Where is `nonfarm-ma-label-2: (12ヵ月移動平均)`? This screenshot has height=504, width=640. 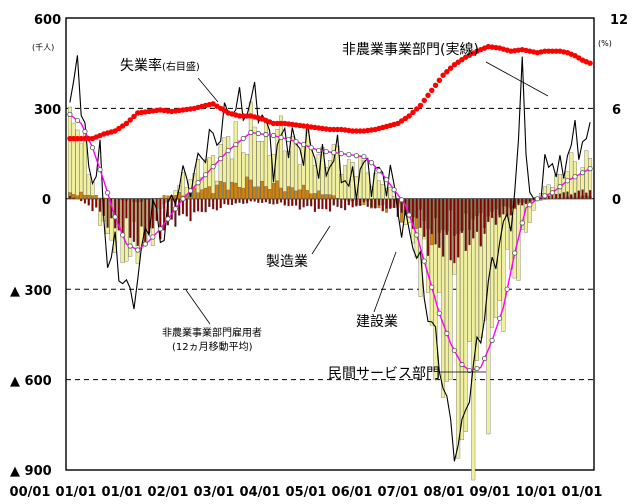
nonfarm-ma-label-2: (12ヵ月移動平均) is located at coordinates (212, 346).